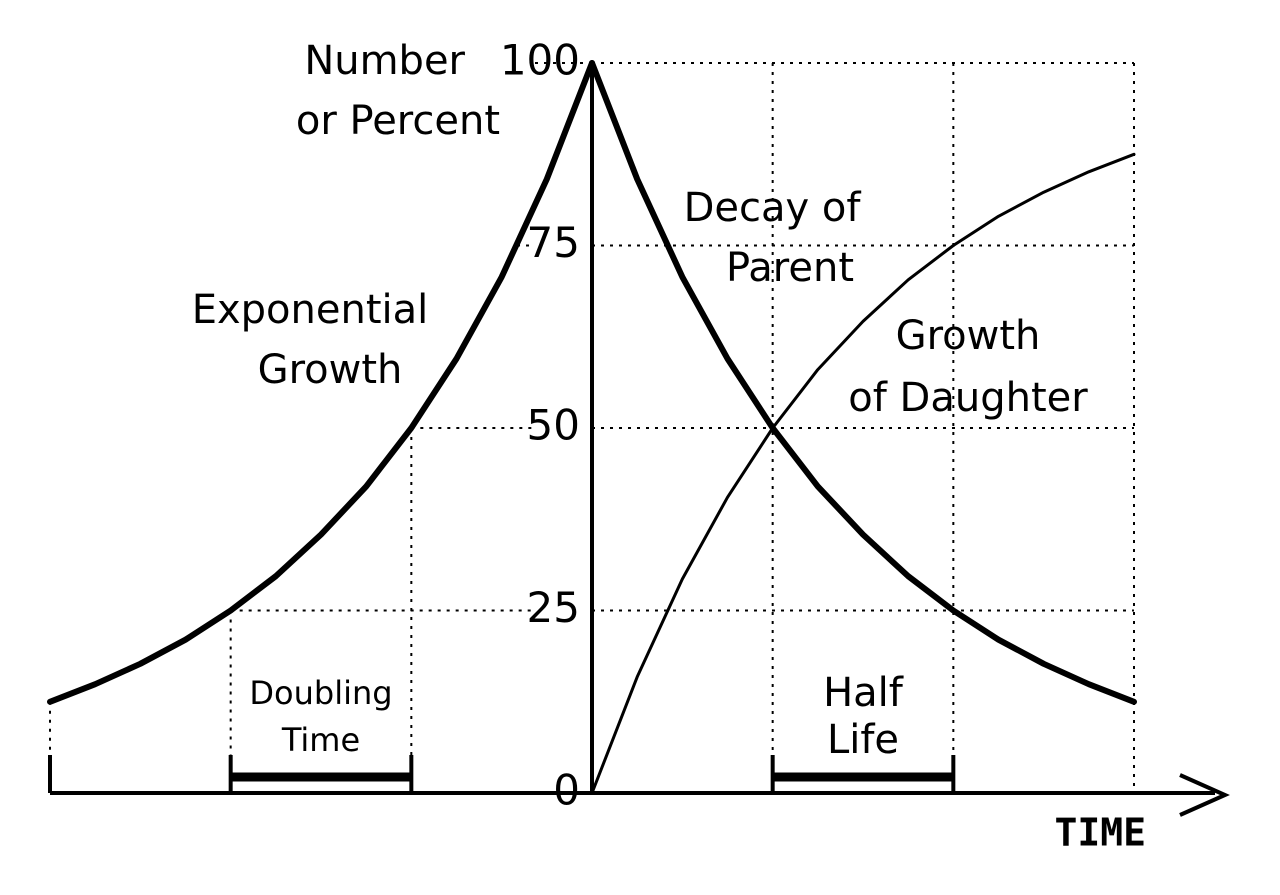 The width and height of the screenshot is (1280, 895). I want to click on series-label: Exponential, so click(310, 310).